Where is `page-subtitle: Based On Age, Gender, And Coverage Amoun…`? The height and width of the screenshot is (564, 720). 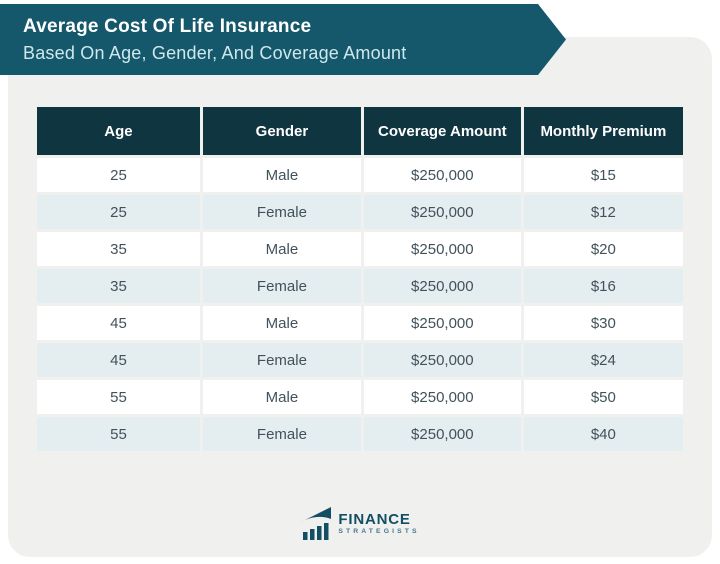 page-subtitle: Based On Age, Gender, And Coverage Amoun… is located at coordinates (215, 53).